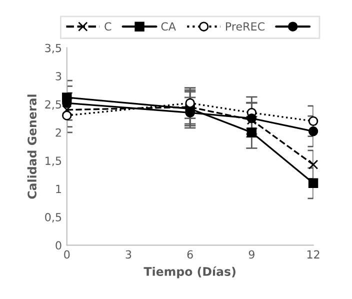 The width and height of the screenshot is (352, 299). Describe the element at coordinates (129, 254) in the screenshot. I see `x-tick-label: 3` at that location.